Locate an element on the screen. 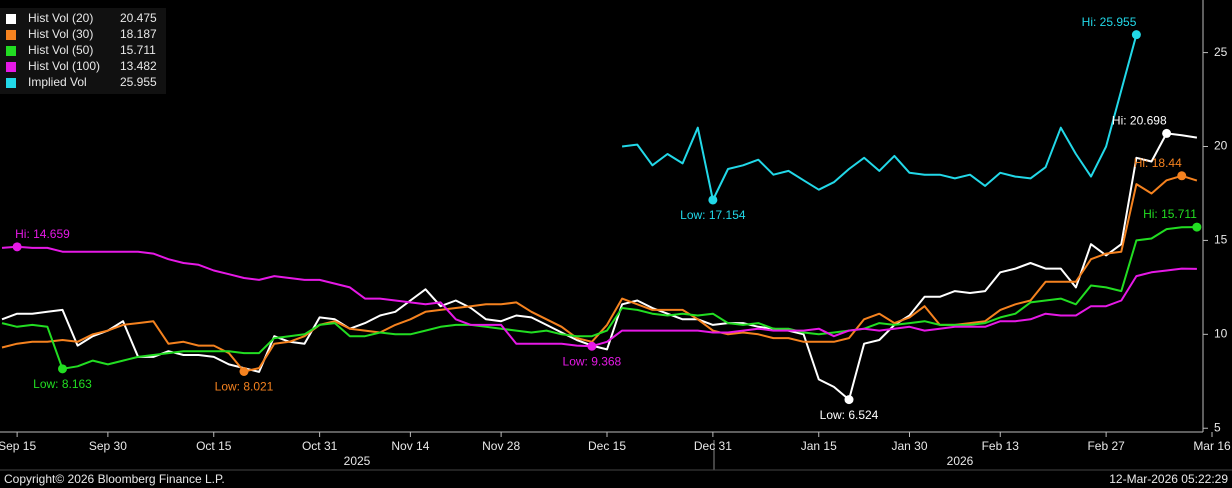  x-tick-label: Oct 31 is located at coordinates (320, 446).